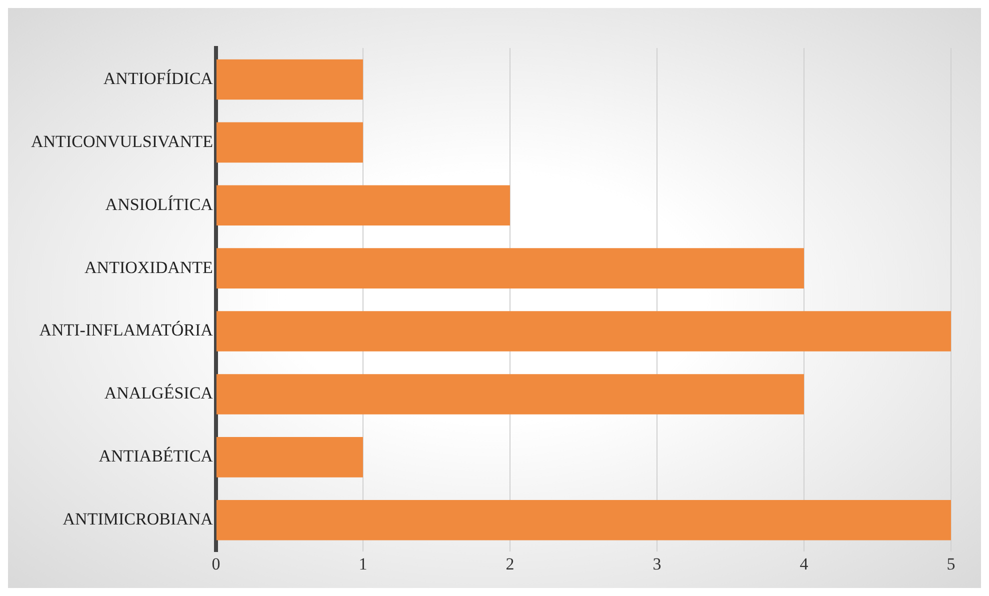 This screenshot has width=989, height=596. Describe the element at coordinates (156, 456) in the screenshot. I see `y-tick-label: ANTIABÉTICA` at that location.